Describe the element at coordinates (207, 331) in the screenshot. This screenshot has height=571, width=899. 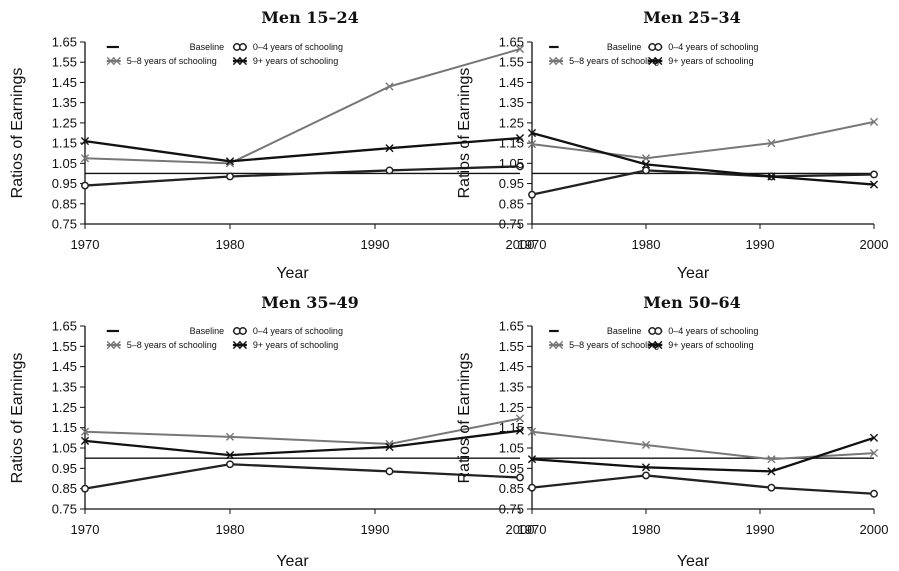
I see `legend-label: Baseline` at that location.